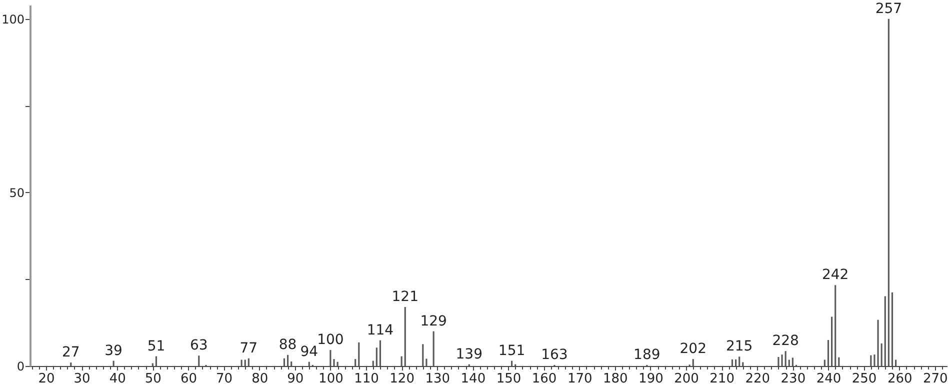 This screenshot has width=951, height=389. What do you see at coordinates (509, 379) in the screenshot?
I see `x-tick-label: 150` at bounding box center [509, 379].